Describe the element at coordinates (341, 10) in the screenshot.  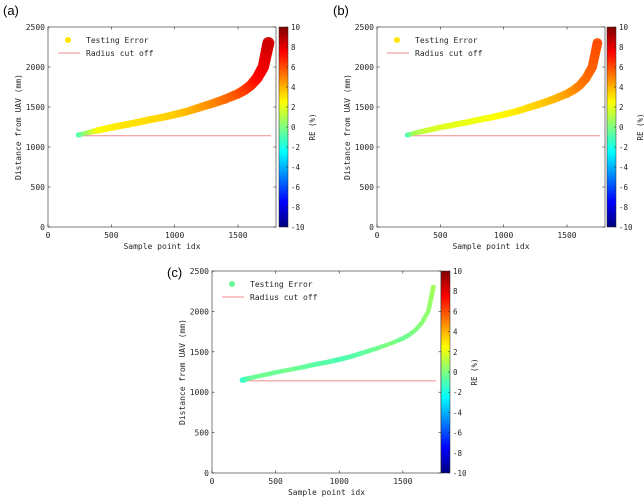
I see `panel-label: (b)` at that location.